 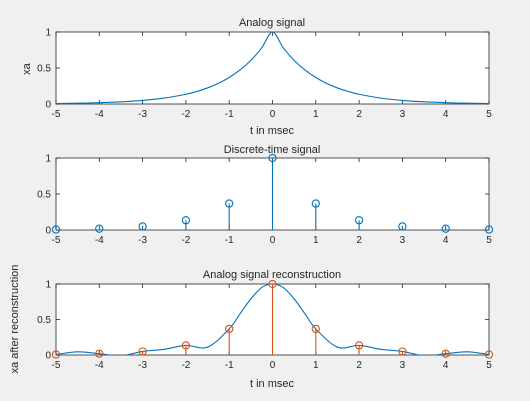 I want to click on chart-title: Analog signal, so click(x=272, y=23).